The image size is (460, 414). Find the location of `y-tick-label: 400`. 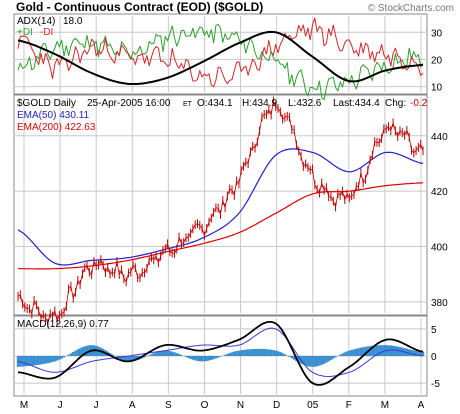

y-tick-label: 400 is located at coordinates (439, 248).